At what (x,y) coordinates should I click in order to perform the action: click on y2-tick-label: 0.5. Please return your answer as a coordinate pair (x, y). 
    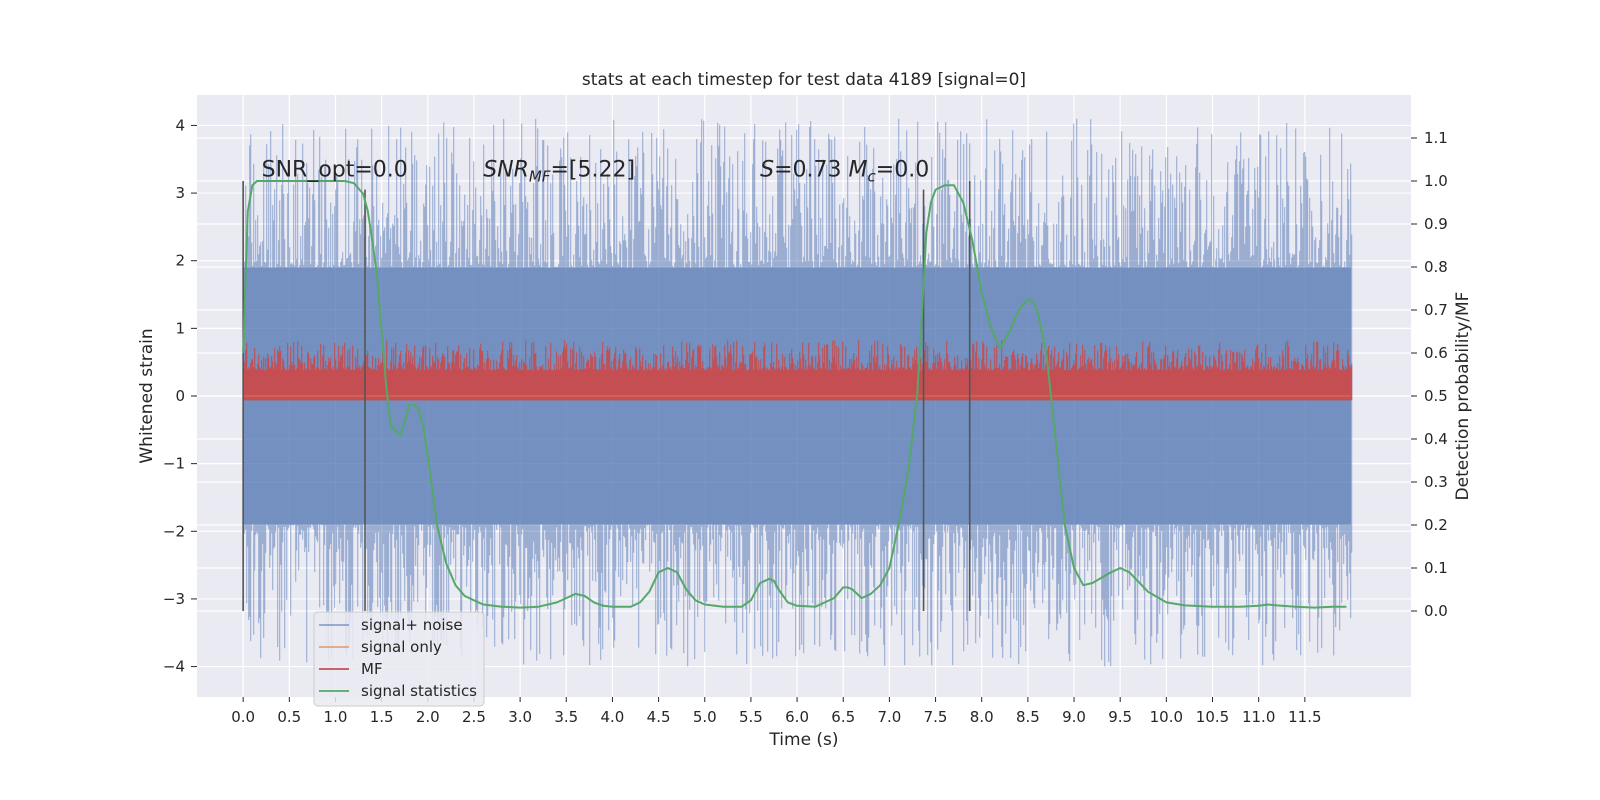
    Looking at the image, I should click on (1436, 396).